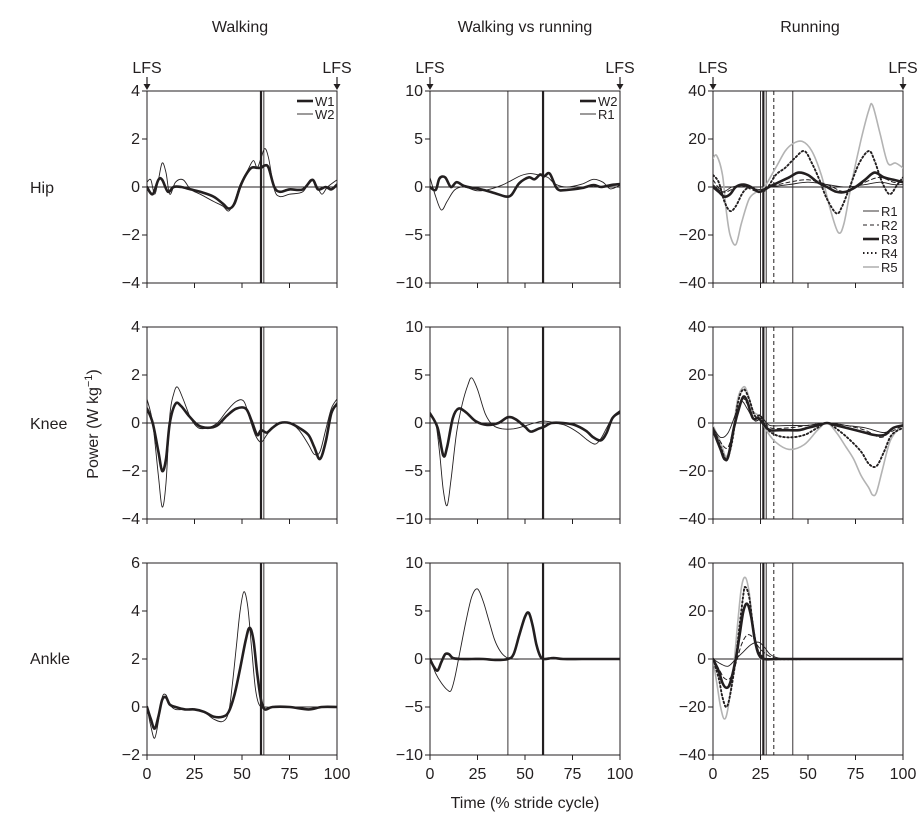  I want to click on legend-label-r2: R2, so click(889, 225).